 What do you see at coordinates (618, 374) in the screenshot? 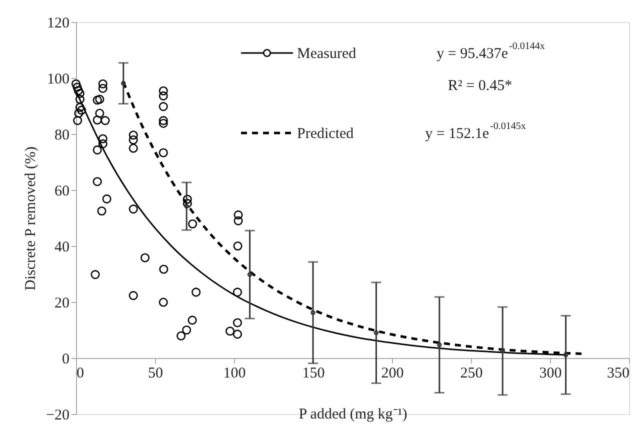
I see `x-tick-label: 350` at bounding box center [618, 374].